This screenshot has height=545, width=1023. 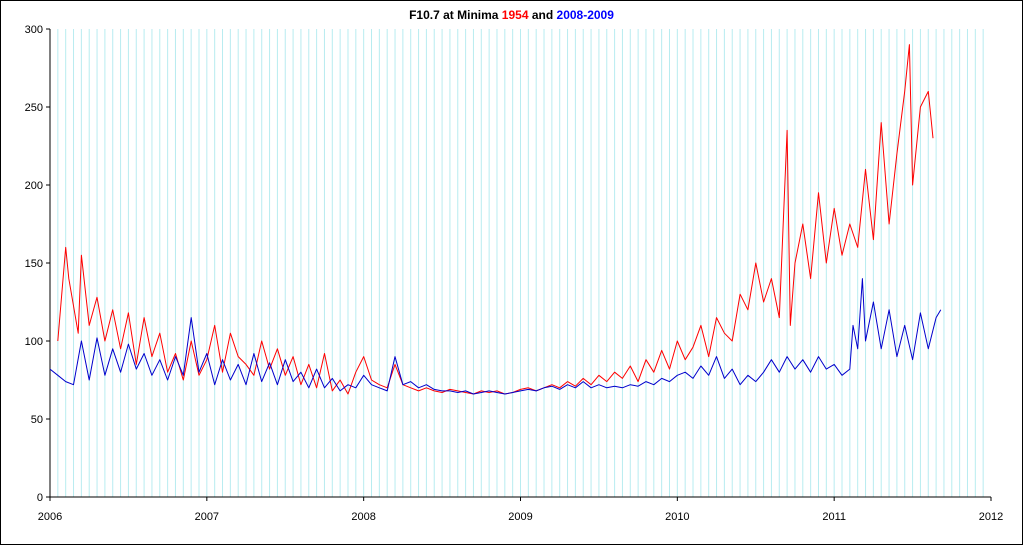 I want to click on y-tick-label: 250, so click(x=34, y=108).